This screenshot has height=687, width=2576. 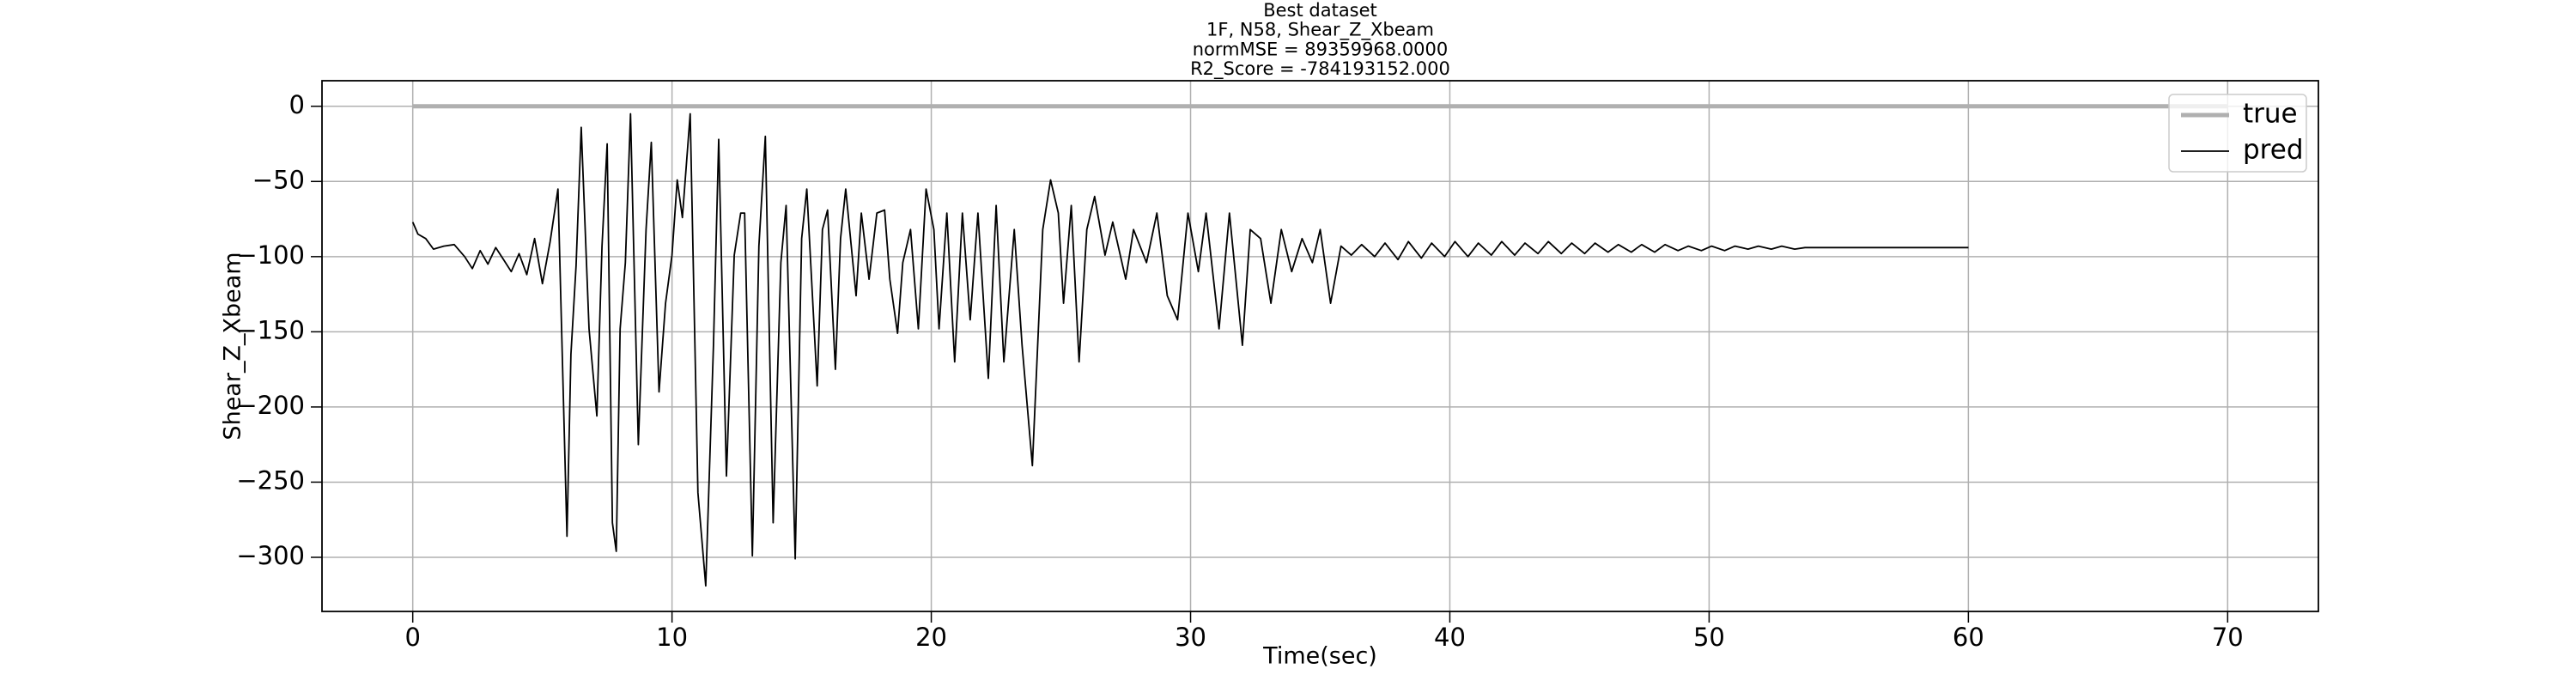 What do you see at coordinates (2270, 114) in the screenshot?
I see `legend-label: true` at bounding box center [2270, 114].